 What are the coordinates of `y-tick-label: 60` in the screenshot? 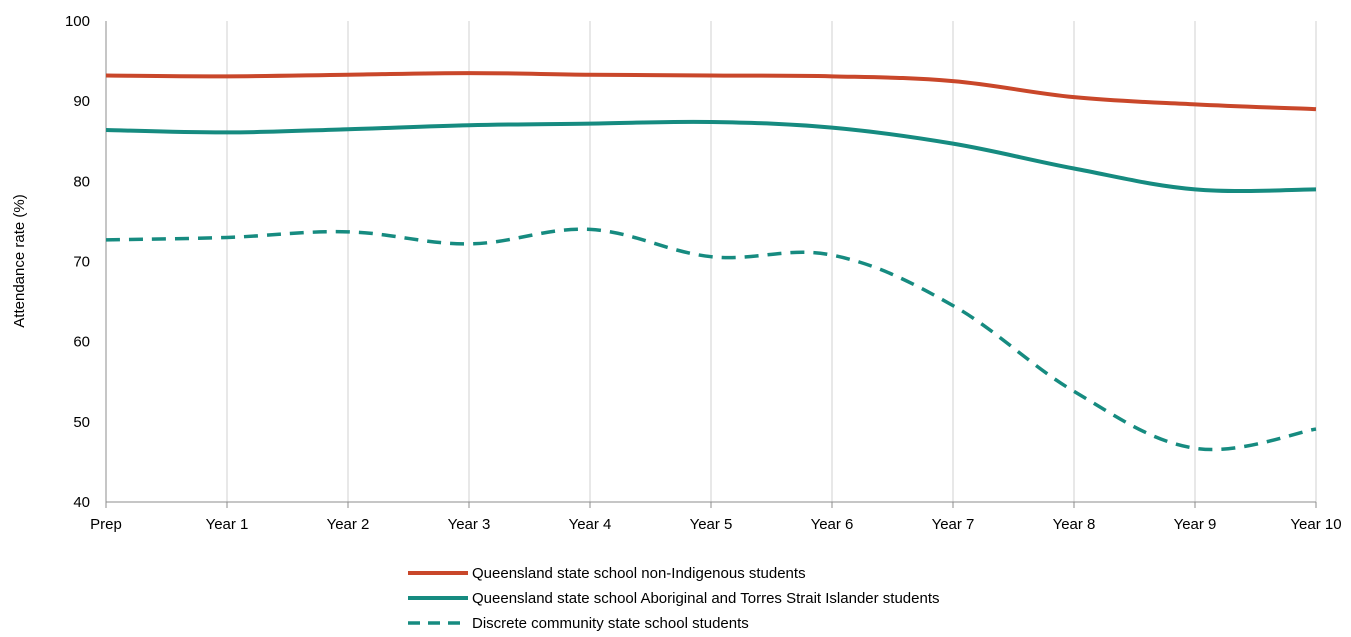 It's located at (81, 342).